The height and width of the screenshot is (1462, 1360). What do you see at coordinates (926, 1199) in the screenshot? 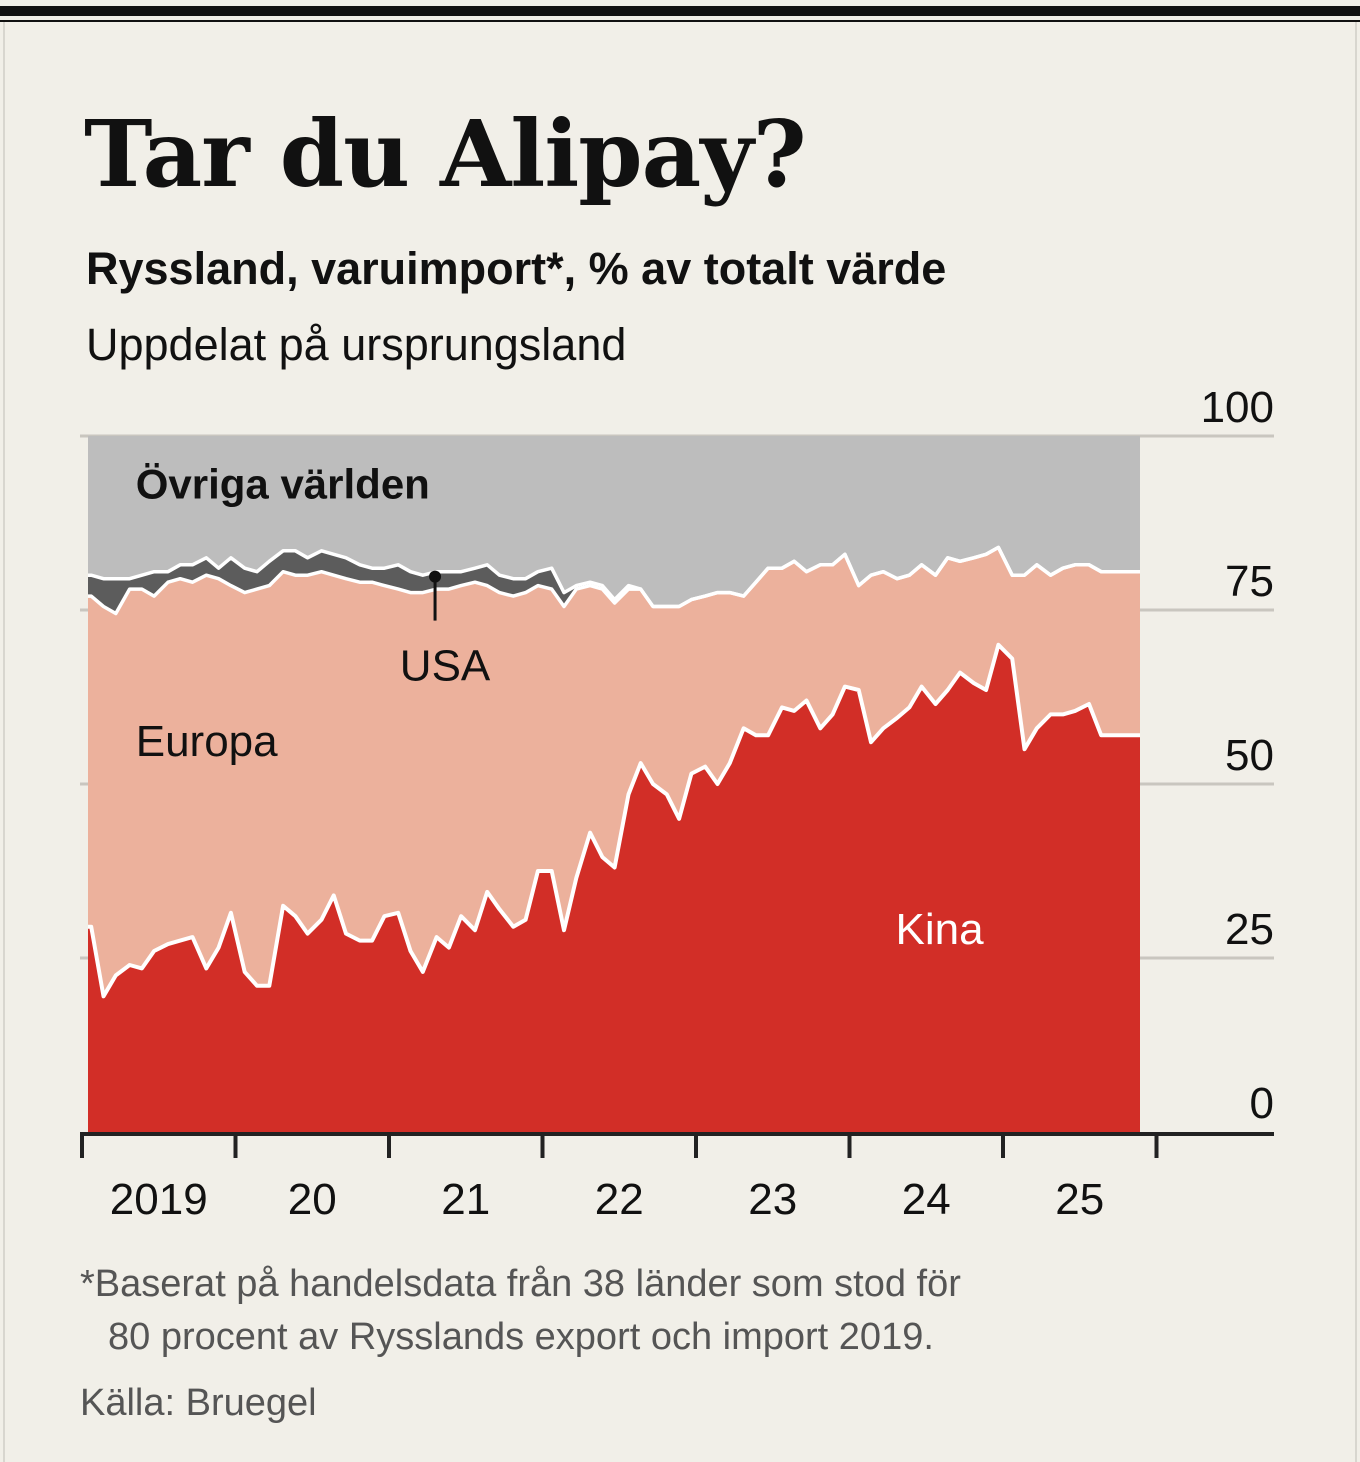
I see `x-tick-label-24: 24` at bounding box center [926, 1199].